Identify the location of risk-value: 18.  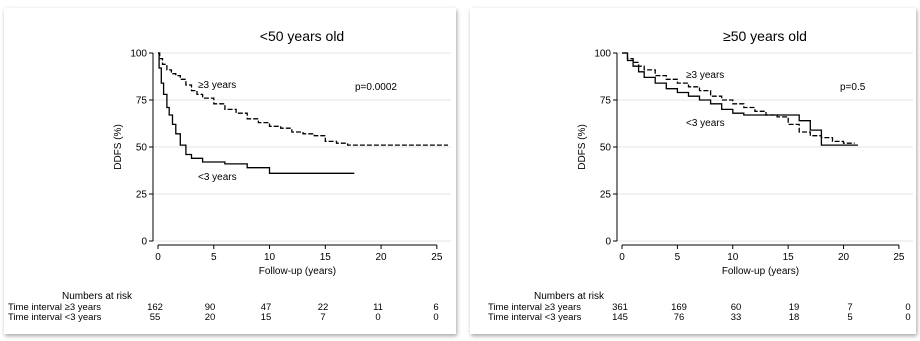
(794, 317).